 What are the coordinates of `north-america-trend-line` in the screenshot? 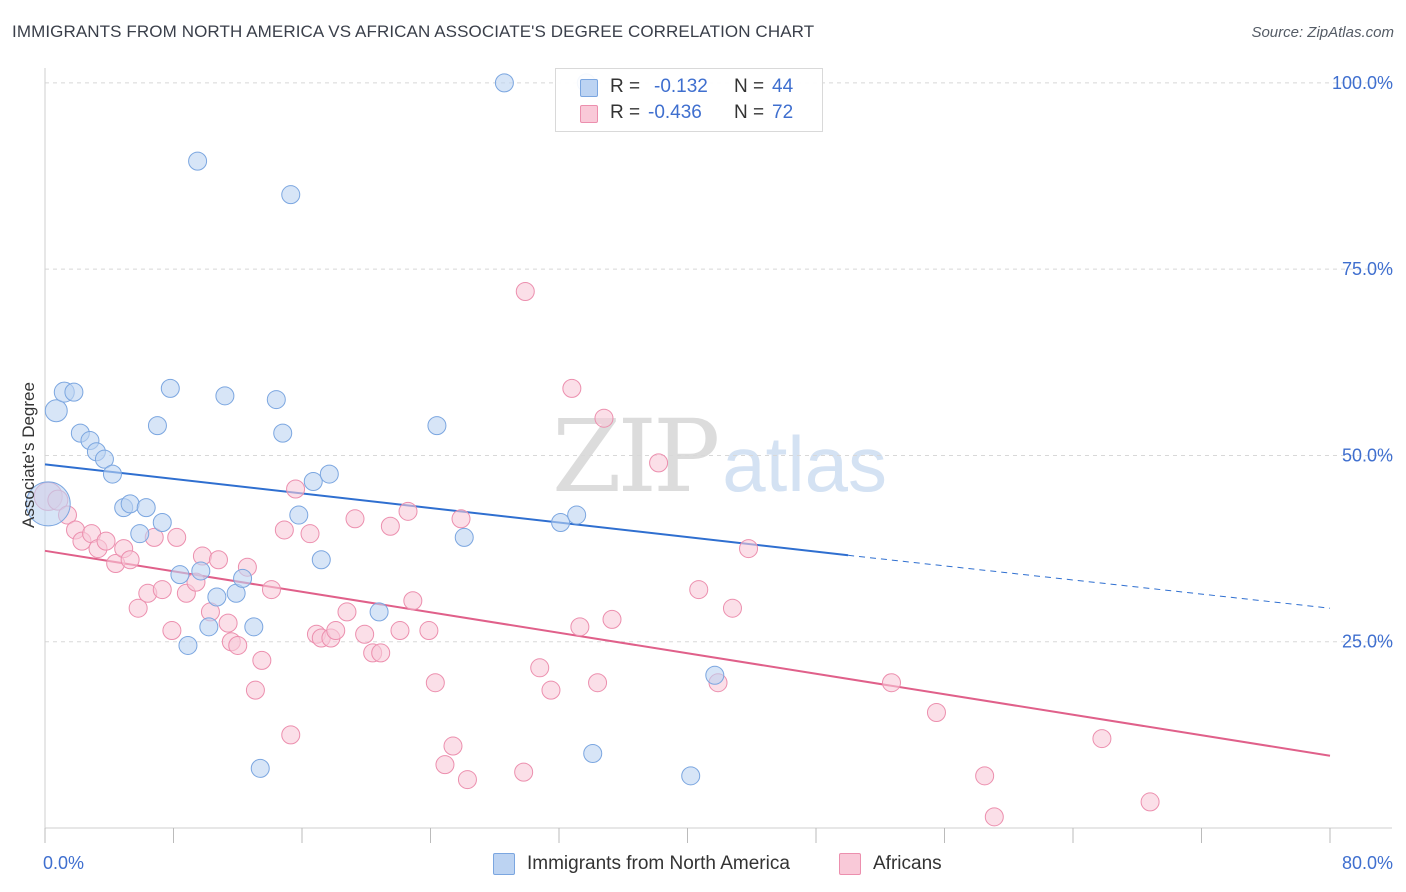 It's located at (446, 510).